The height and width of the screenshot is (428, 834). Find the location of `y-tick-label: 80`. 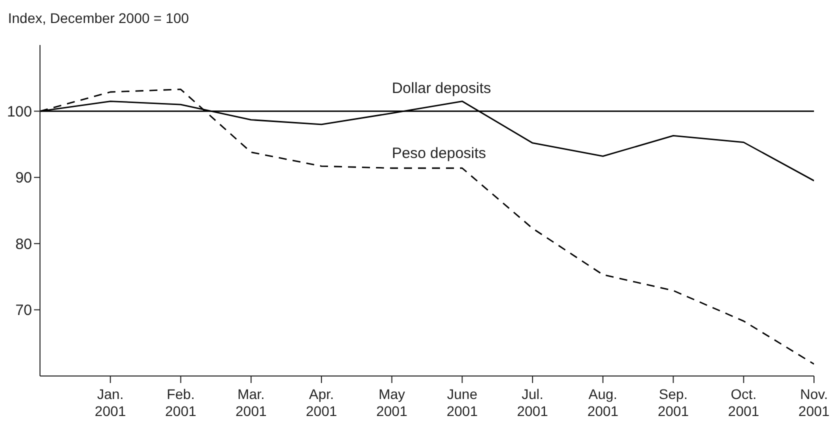

y-tick-label: 80 is located at coordinates (23, 244).